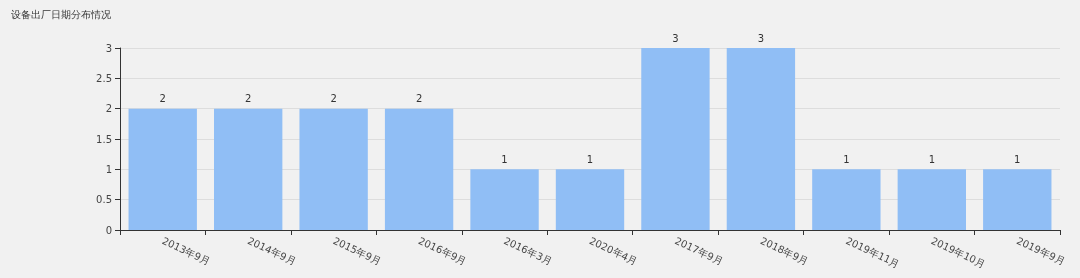 The image size is (1080, 278). Describe the element at coordinates (357, 251) in the screenshot. I see `x-tick-label: 2015年9月` at that location.